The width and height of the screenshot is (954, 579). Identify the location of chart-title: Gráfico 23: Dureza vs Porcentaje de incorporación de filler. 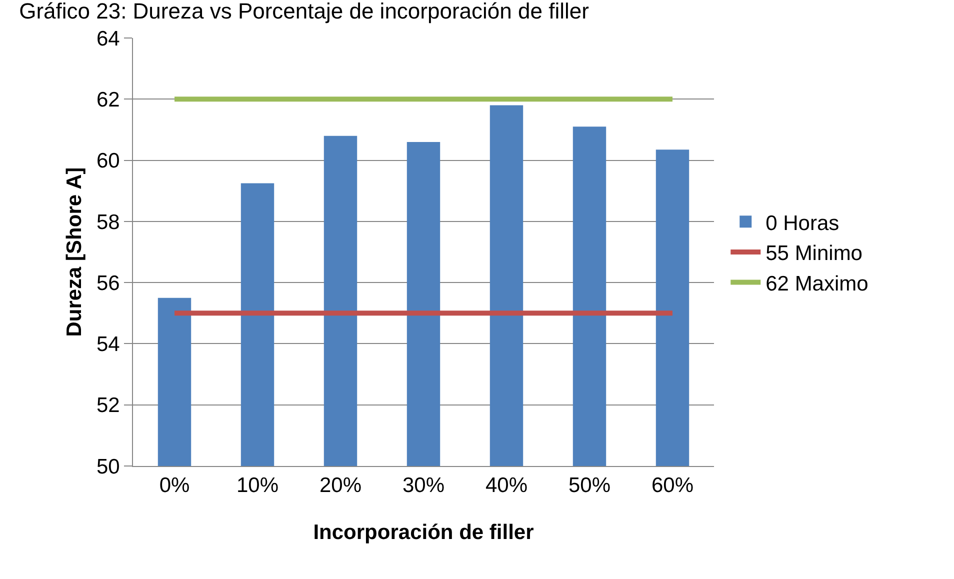
(304, 12).